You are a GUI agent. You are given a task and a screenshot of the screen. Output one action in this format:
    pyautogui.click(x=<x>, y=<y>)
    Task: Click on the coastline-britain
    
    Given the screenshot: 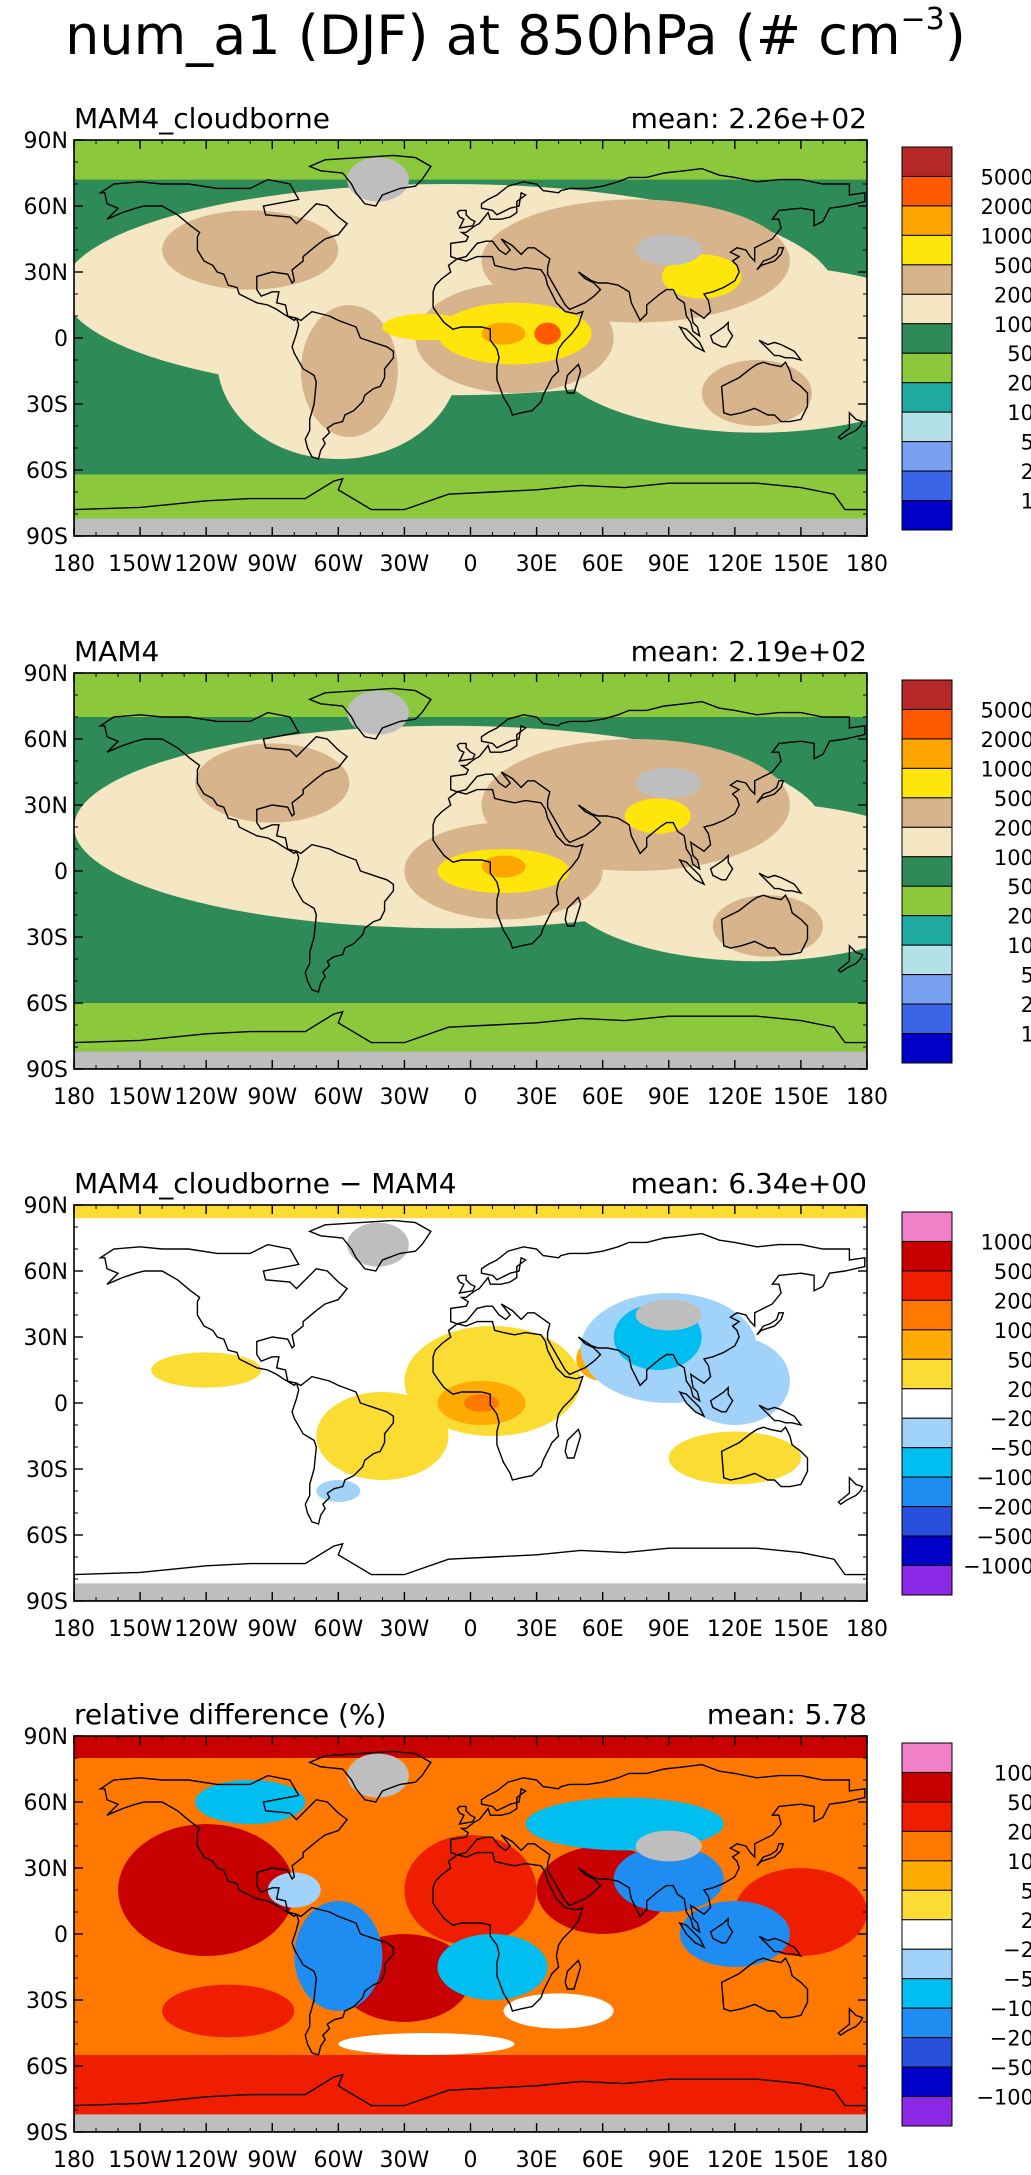 What is the action you would take?
    pyautogui.click(x=466, y=752)
    